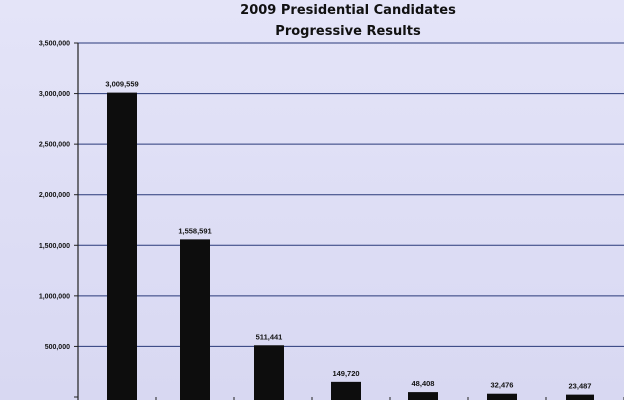 The image size is (624, 400). Describe the element at coordinates (57, 347) in the screenshot. I see `y-tick-label: 500,000` at that location.